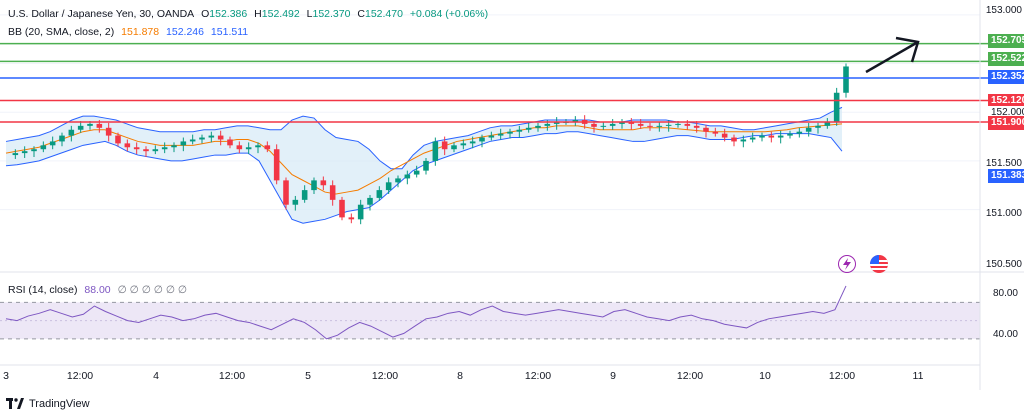 This screenshot has width=1024, height=418. Describe the element at coordinates (140, 32) in the screenshot. I see `bb-basis-value: 151.878` at that location.